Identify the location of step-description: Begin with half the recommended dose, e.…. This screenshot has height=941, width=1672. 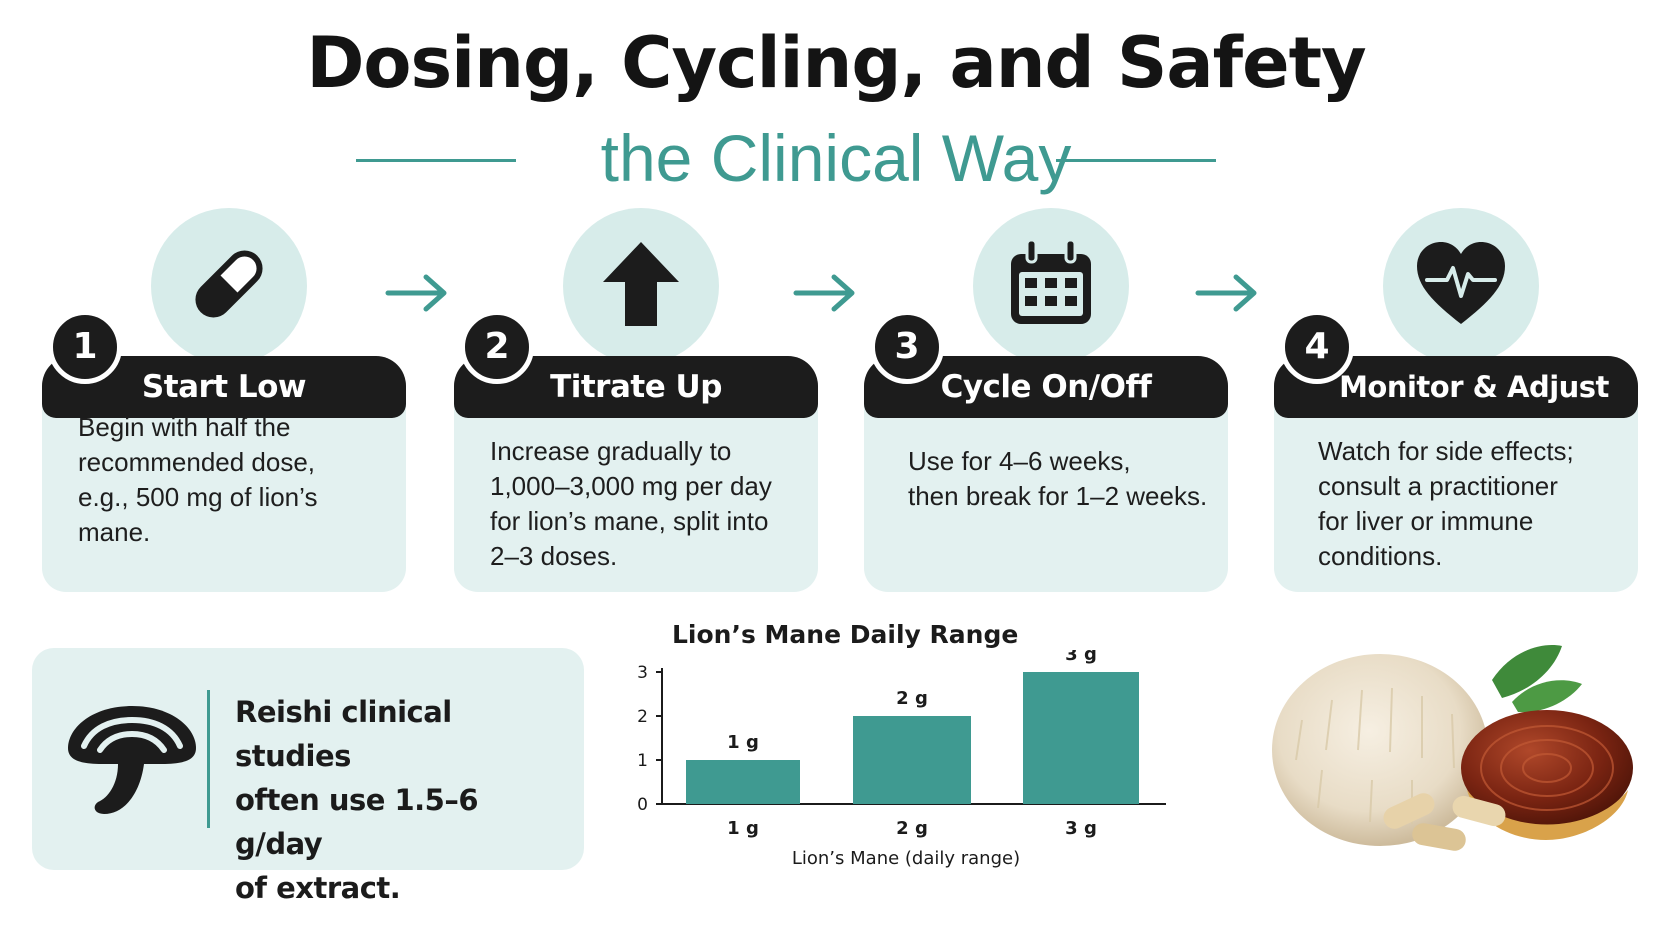
(233, 480).